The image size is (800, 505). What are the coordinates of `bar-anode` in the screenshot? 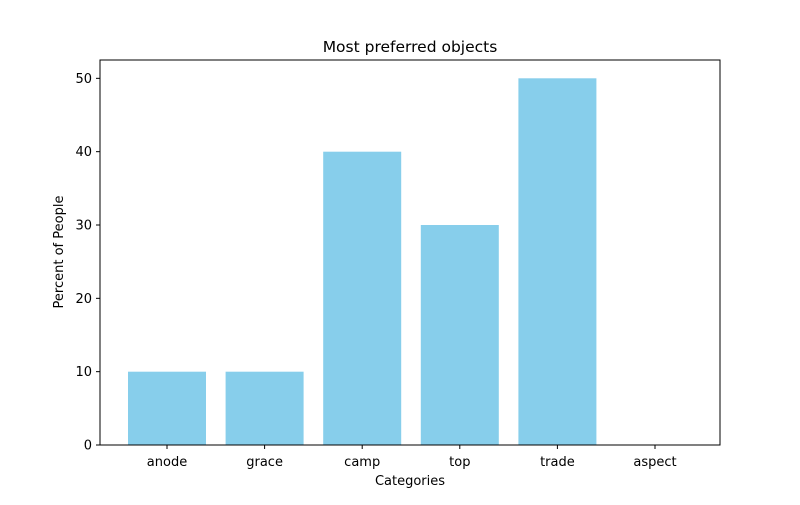 It's located at (167, 408).